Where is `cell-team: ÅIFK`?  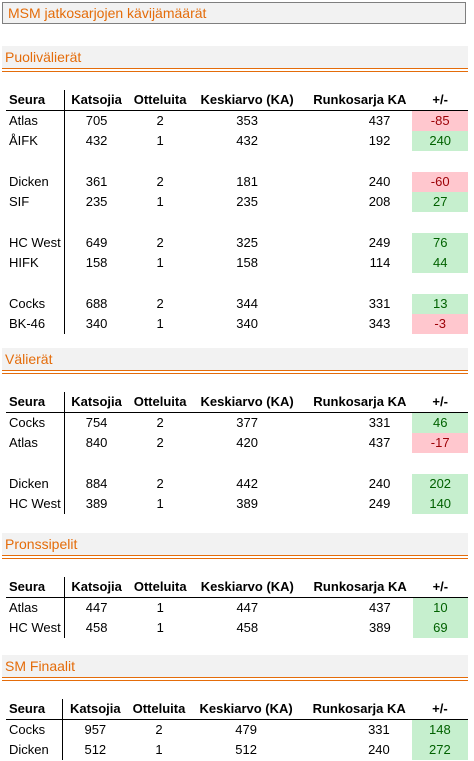 cell-team: ÅIFK is located at coordinates (23, 140).